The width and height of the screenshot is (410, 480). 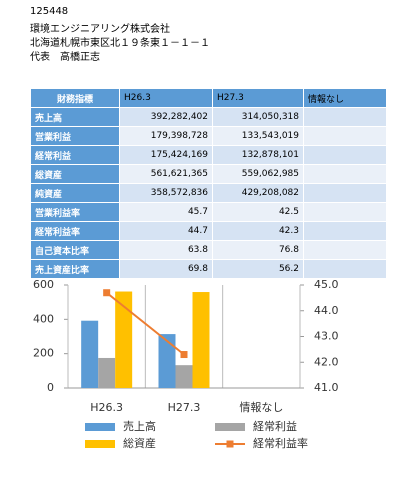 I want to click on table-cell: 自己資本比率, so click(x=75, y=250).